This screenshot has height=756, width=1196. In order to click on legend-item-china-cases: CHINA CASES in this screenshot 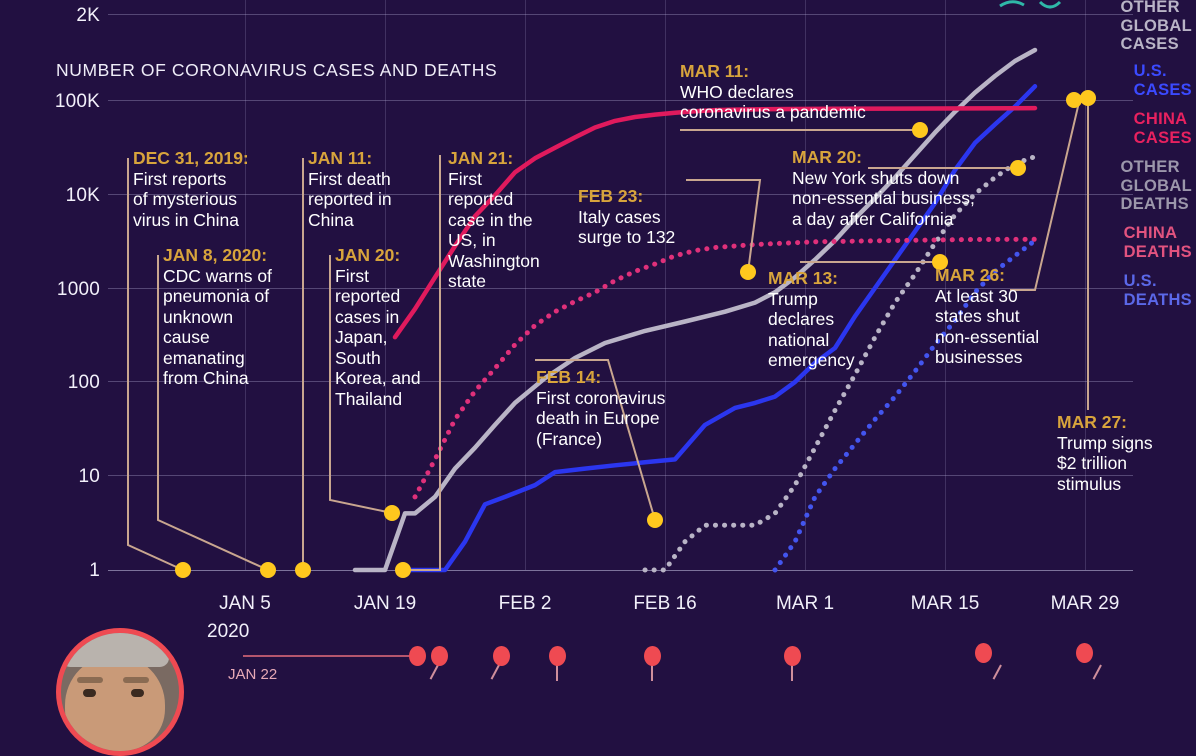, I will do `click(1163, 128)`.